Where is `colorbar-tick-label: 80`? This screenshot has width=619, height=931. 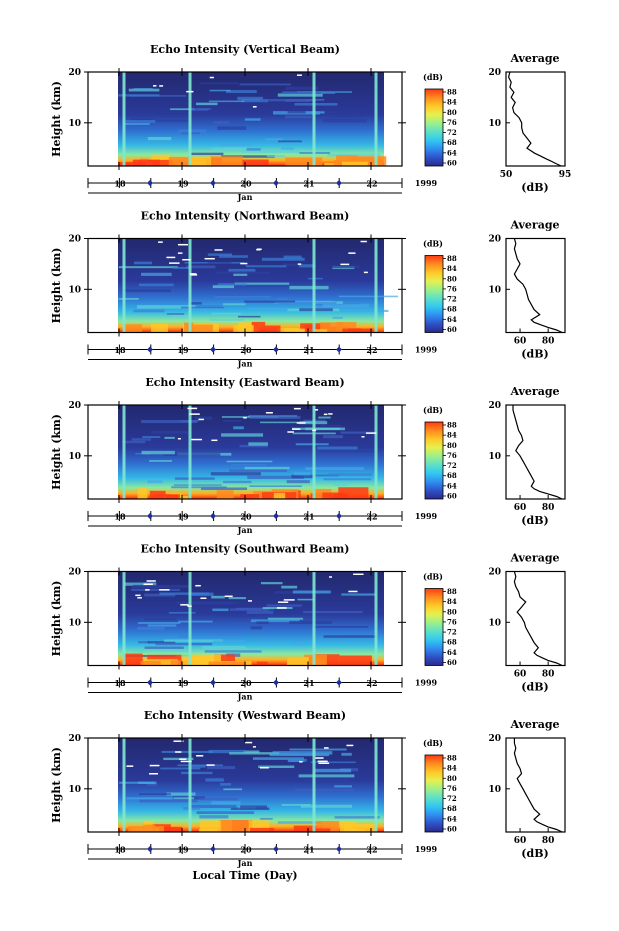
colorbar-tick-label: 80 is located at coordinates (452, 445).